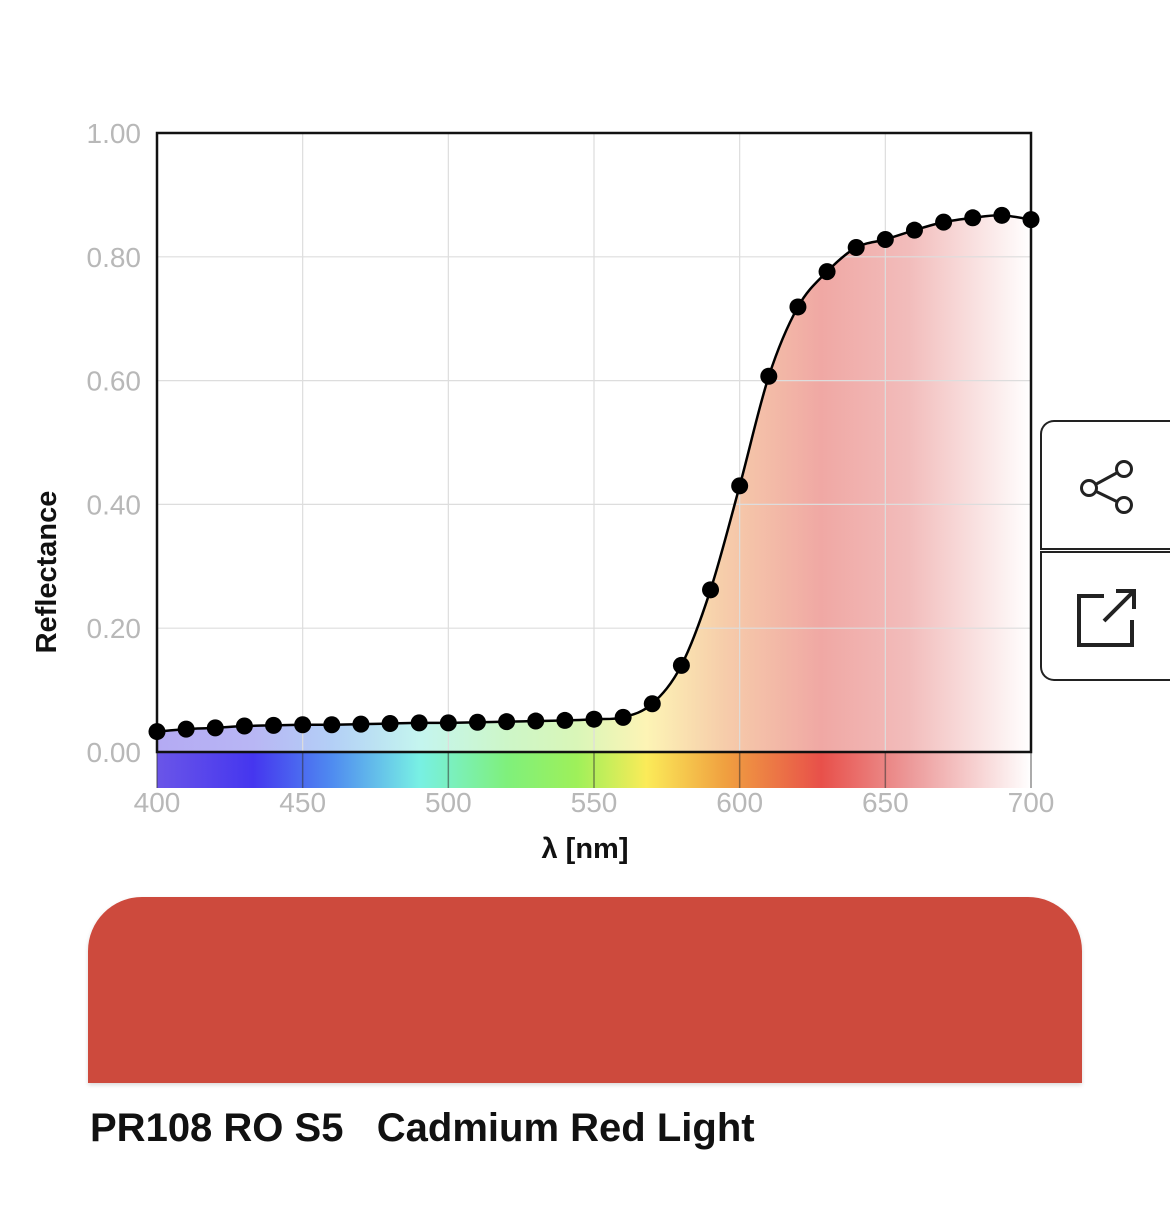 The image size is (1170, 1229). I want to click on x-axis-label: λ [nm], so click(585, 849).